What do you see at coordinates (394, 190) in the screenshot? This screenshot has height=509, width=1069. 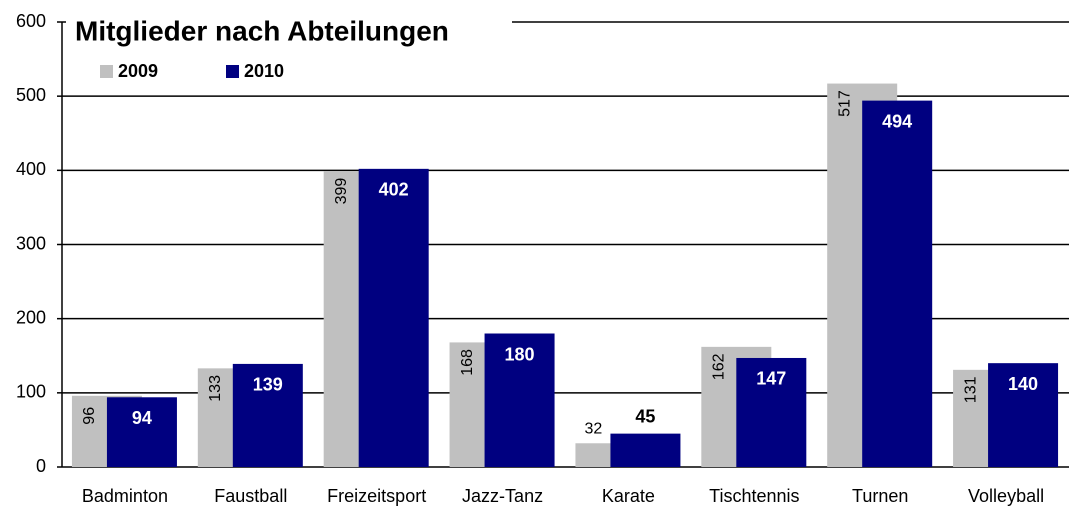 I see `data-label: 402` at bounding box center [394, 190].